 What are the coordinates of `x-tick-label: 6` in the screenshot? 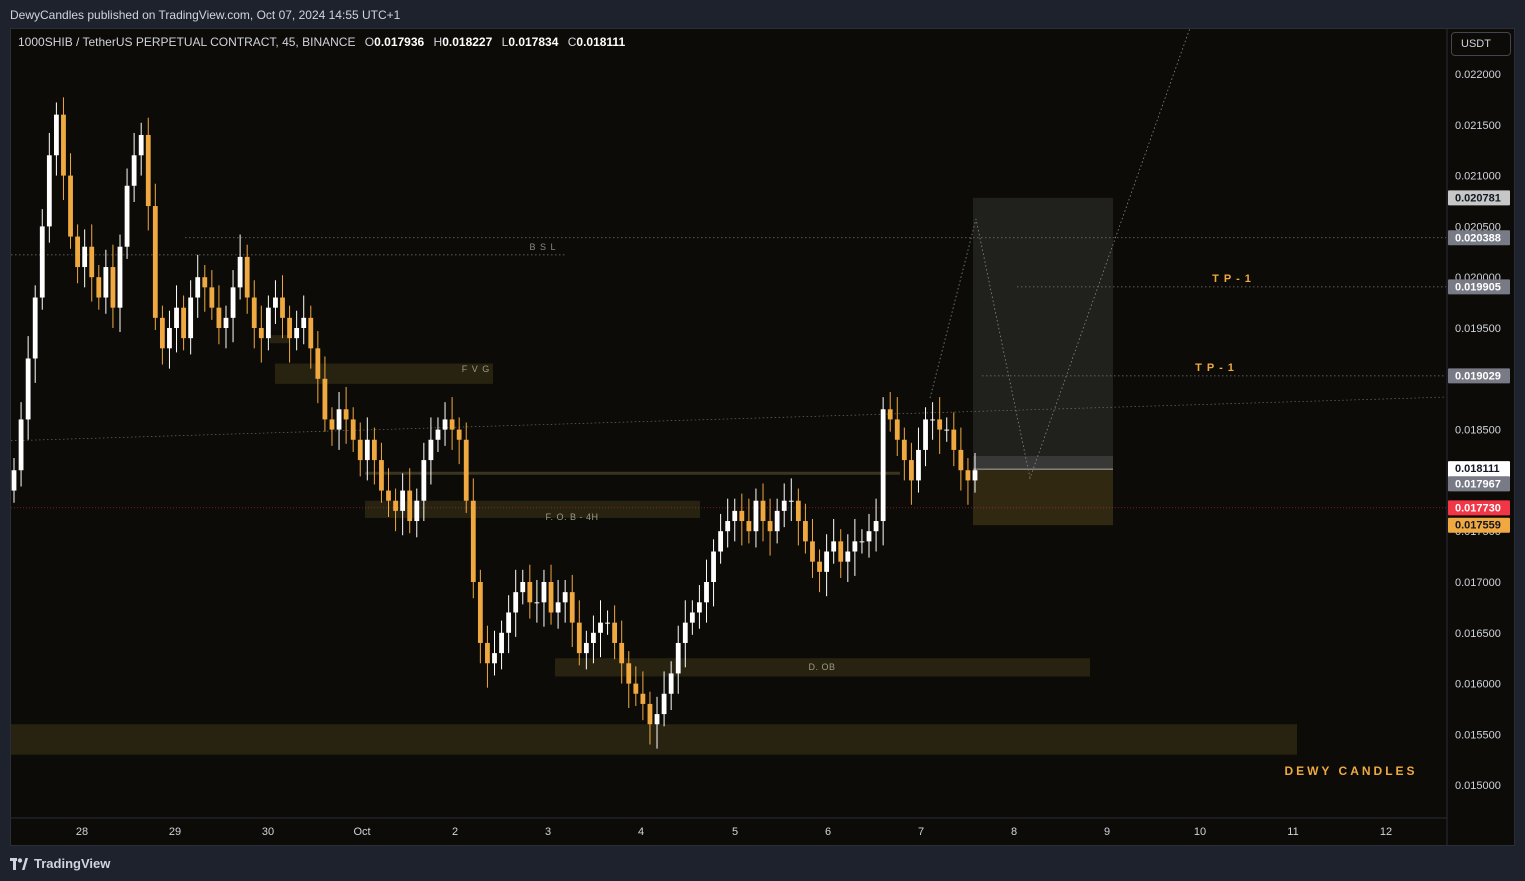 It's located at (828, 832).